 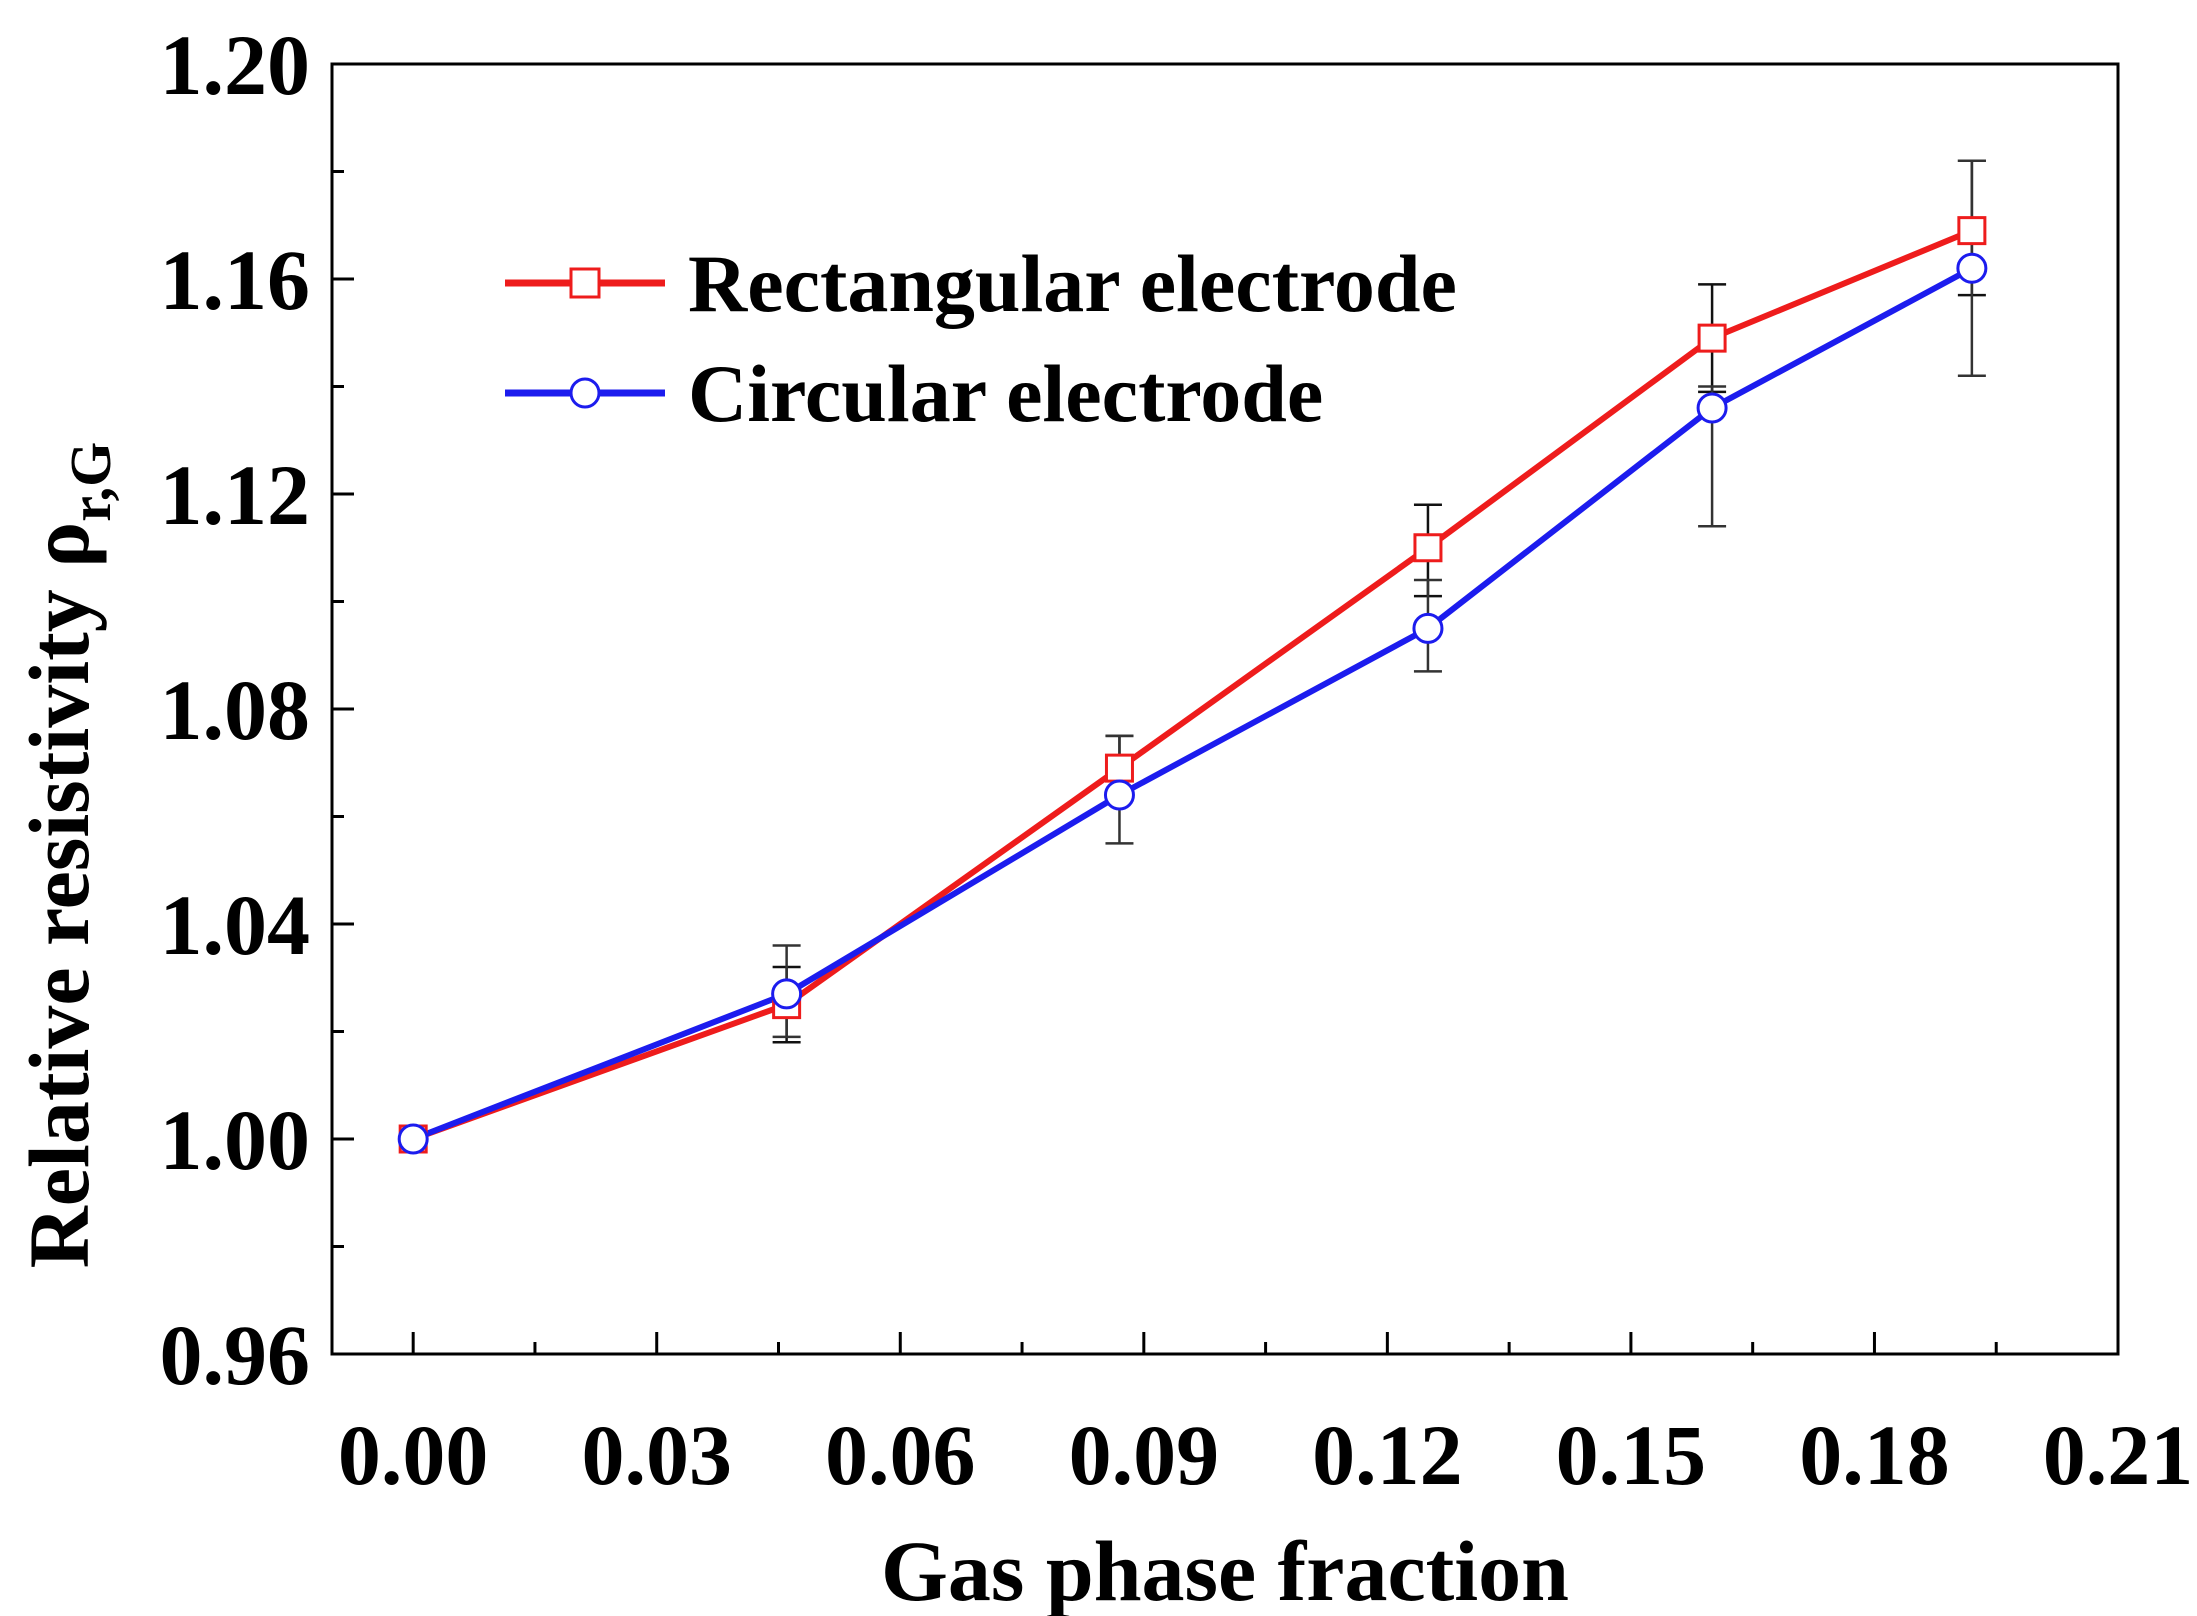 I want to click on y-axis-title-subscript: r,G, so click(x=90, y=482).